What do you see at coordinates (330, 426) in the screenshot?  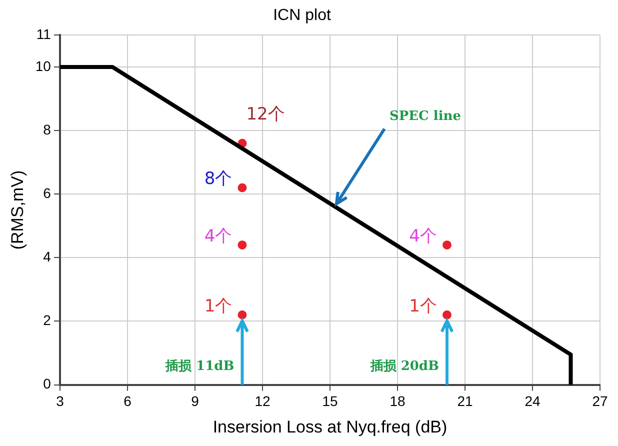 I see `x-axis-title: Insersion Loss at Nyq.freq (dB)` at bounding box center [330, 426].